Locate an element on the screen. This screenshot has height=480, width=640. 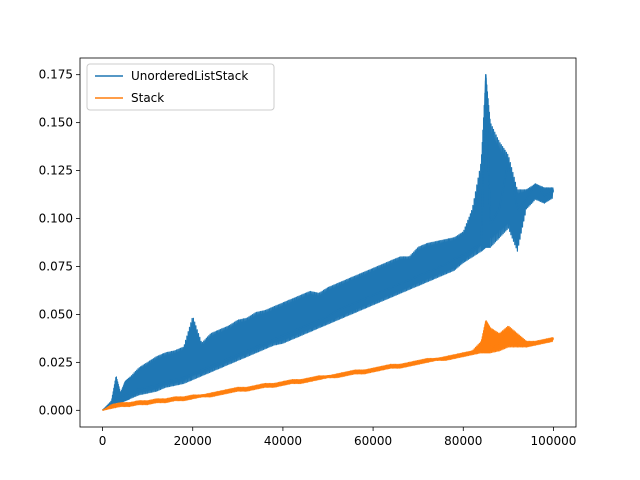
y-tick-label: 0.125 is located at coordinates (56, 171).